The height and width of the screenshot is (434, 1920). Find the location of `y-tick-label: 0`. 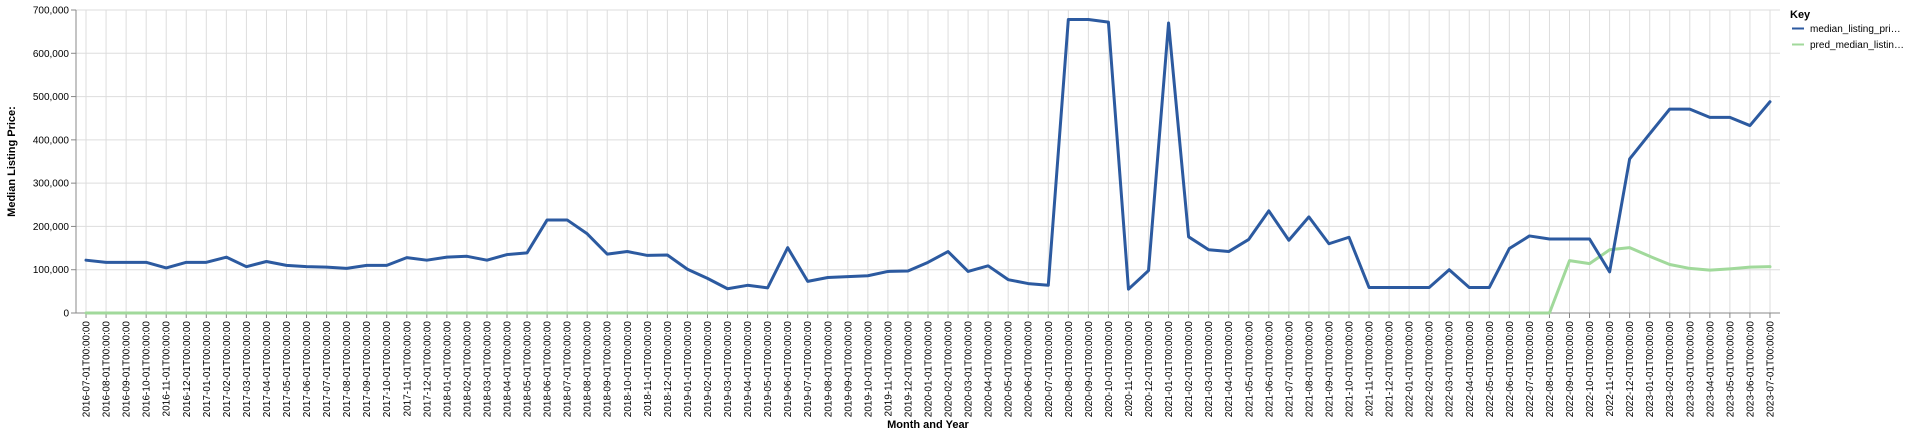

y-tick-label: 0 is located at coordinates (66, 314).